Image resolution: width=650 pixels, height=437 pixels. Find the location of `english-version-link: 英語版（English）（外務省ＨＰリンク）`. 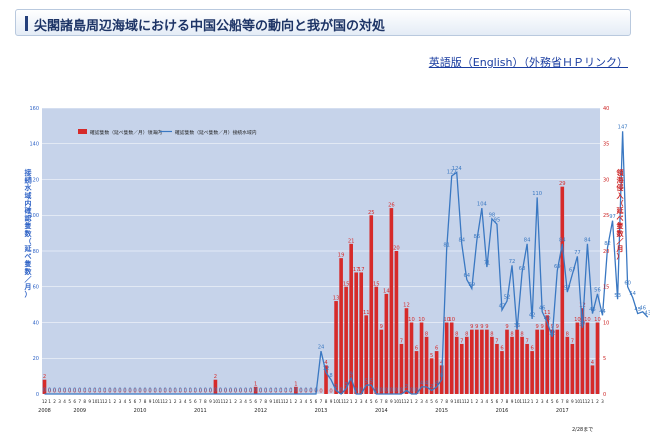

english-version-link: 英語版（English）（外務省ＨＰリンク） is located at coordinates (528, 62).